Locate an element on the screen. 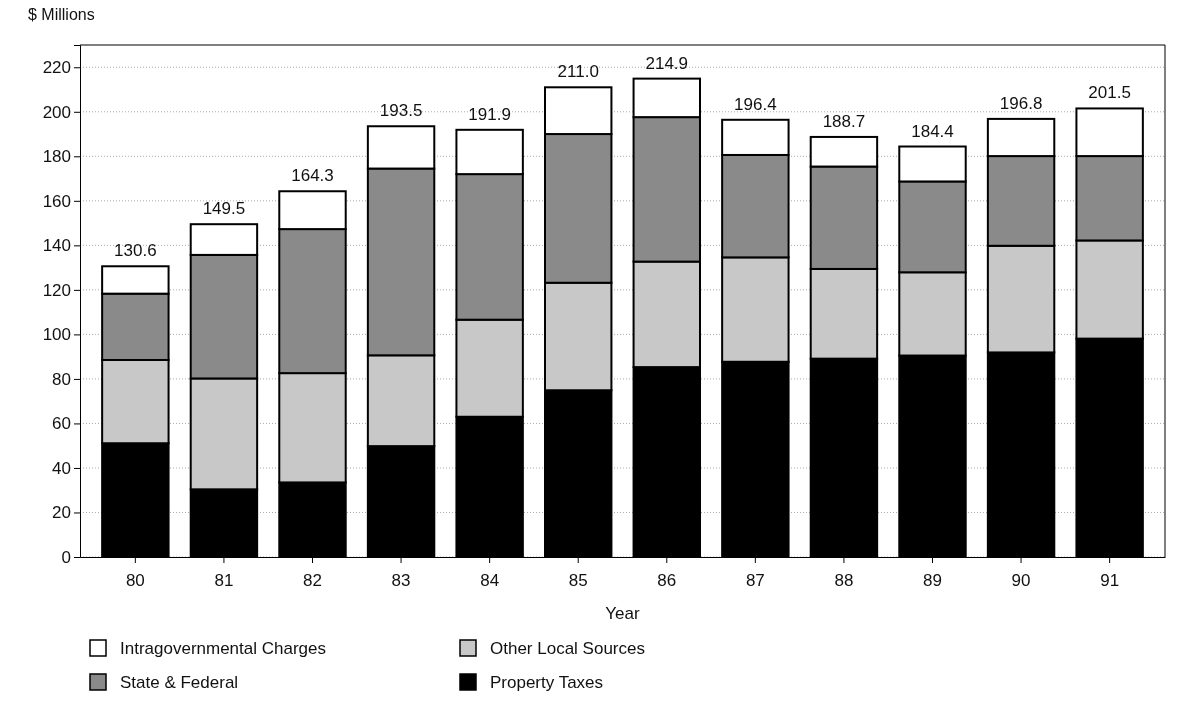 The image size is (1185, 712). total-label: 214.9 is located at coordinates (667, 63).